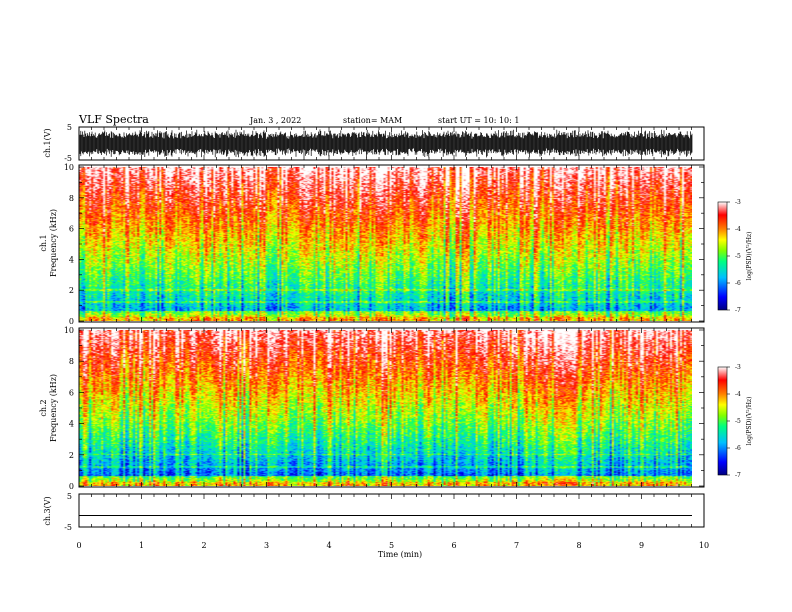 Image resolution: width=792 pixels, height=612 pixels. Describe the element at coordinates (203, 545) in the screenshot. I see `x-tick-label: 2` at that location.